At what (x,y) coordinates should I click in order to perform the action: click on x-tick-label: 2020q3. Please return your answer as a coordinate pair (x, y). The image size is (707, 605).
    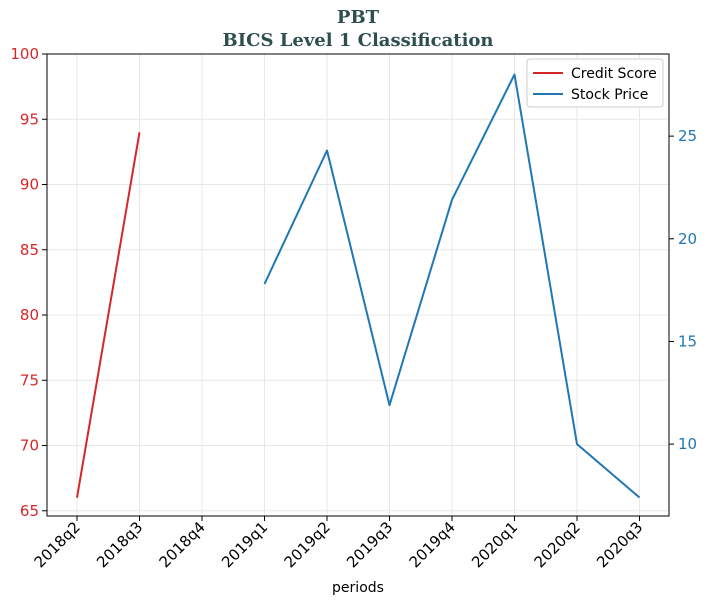
    Looking at the image, I should click on (619, 544).